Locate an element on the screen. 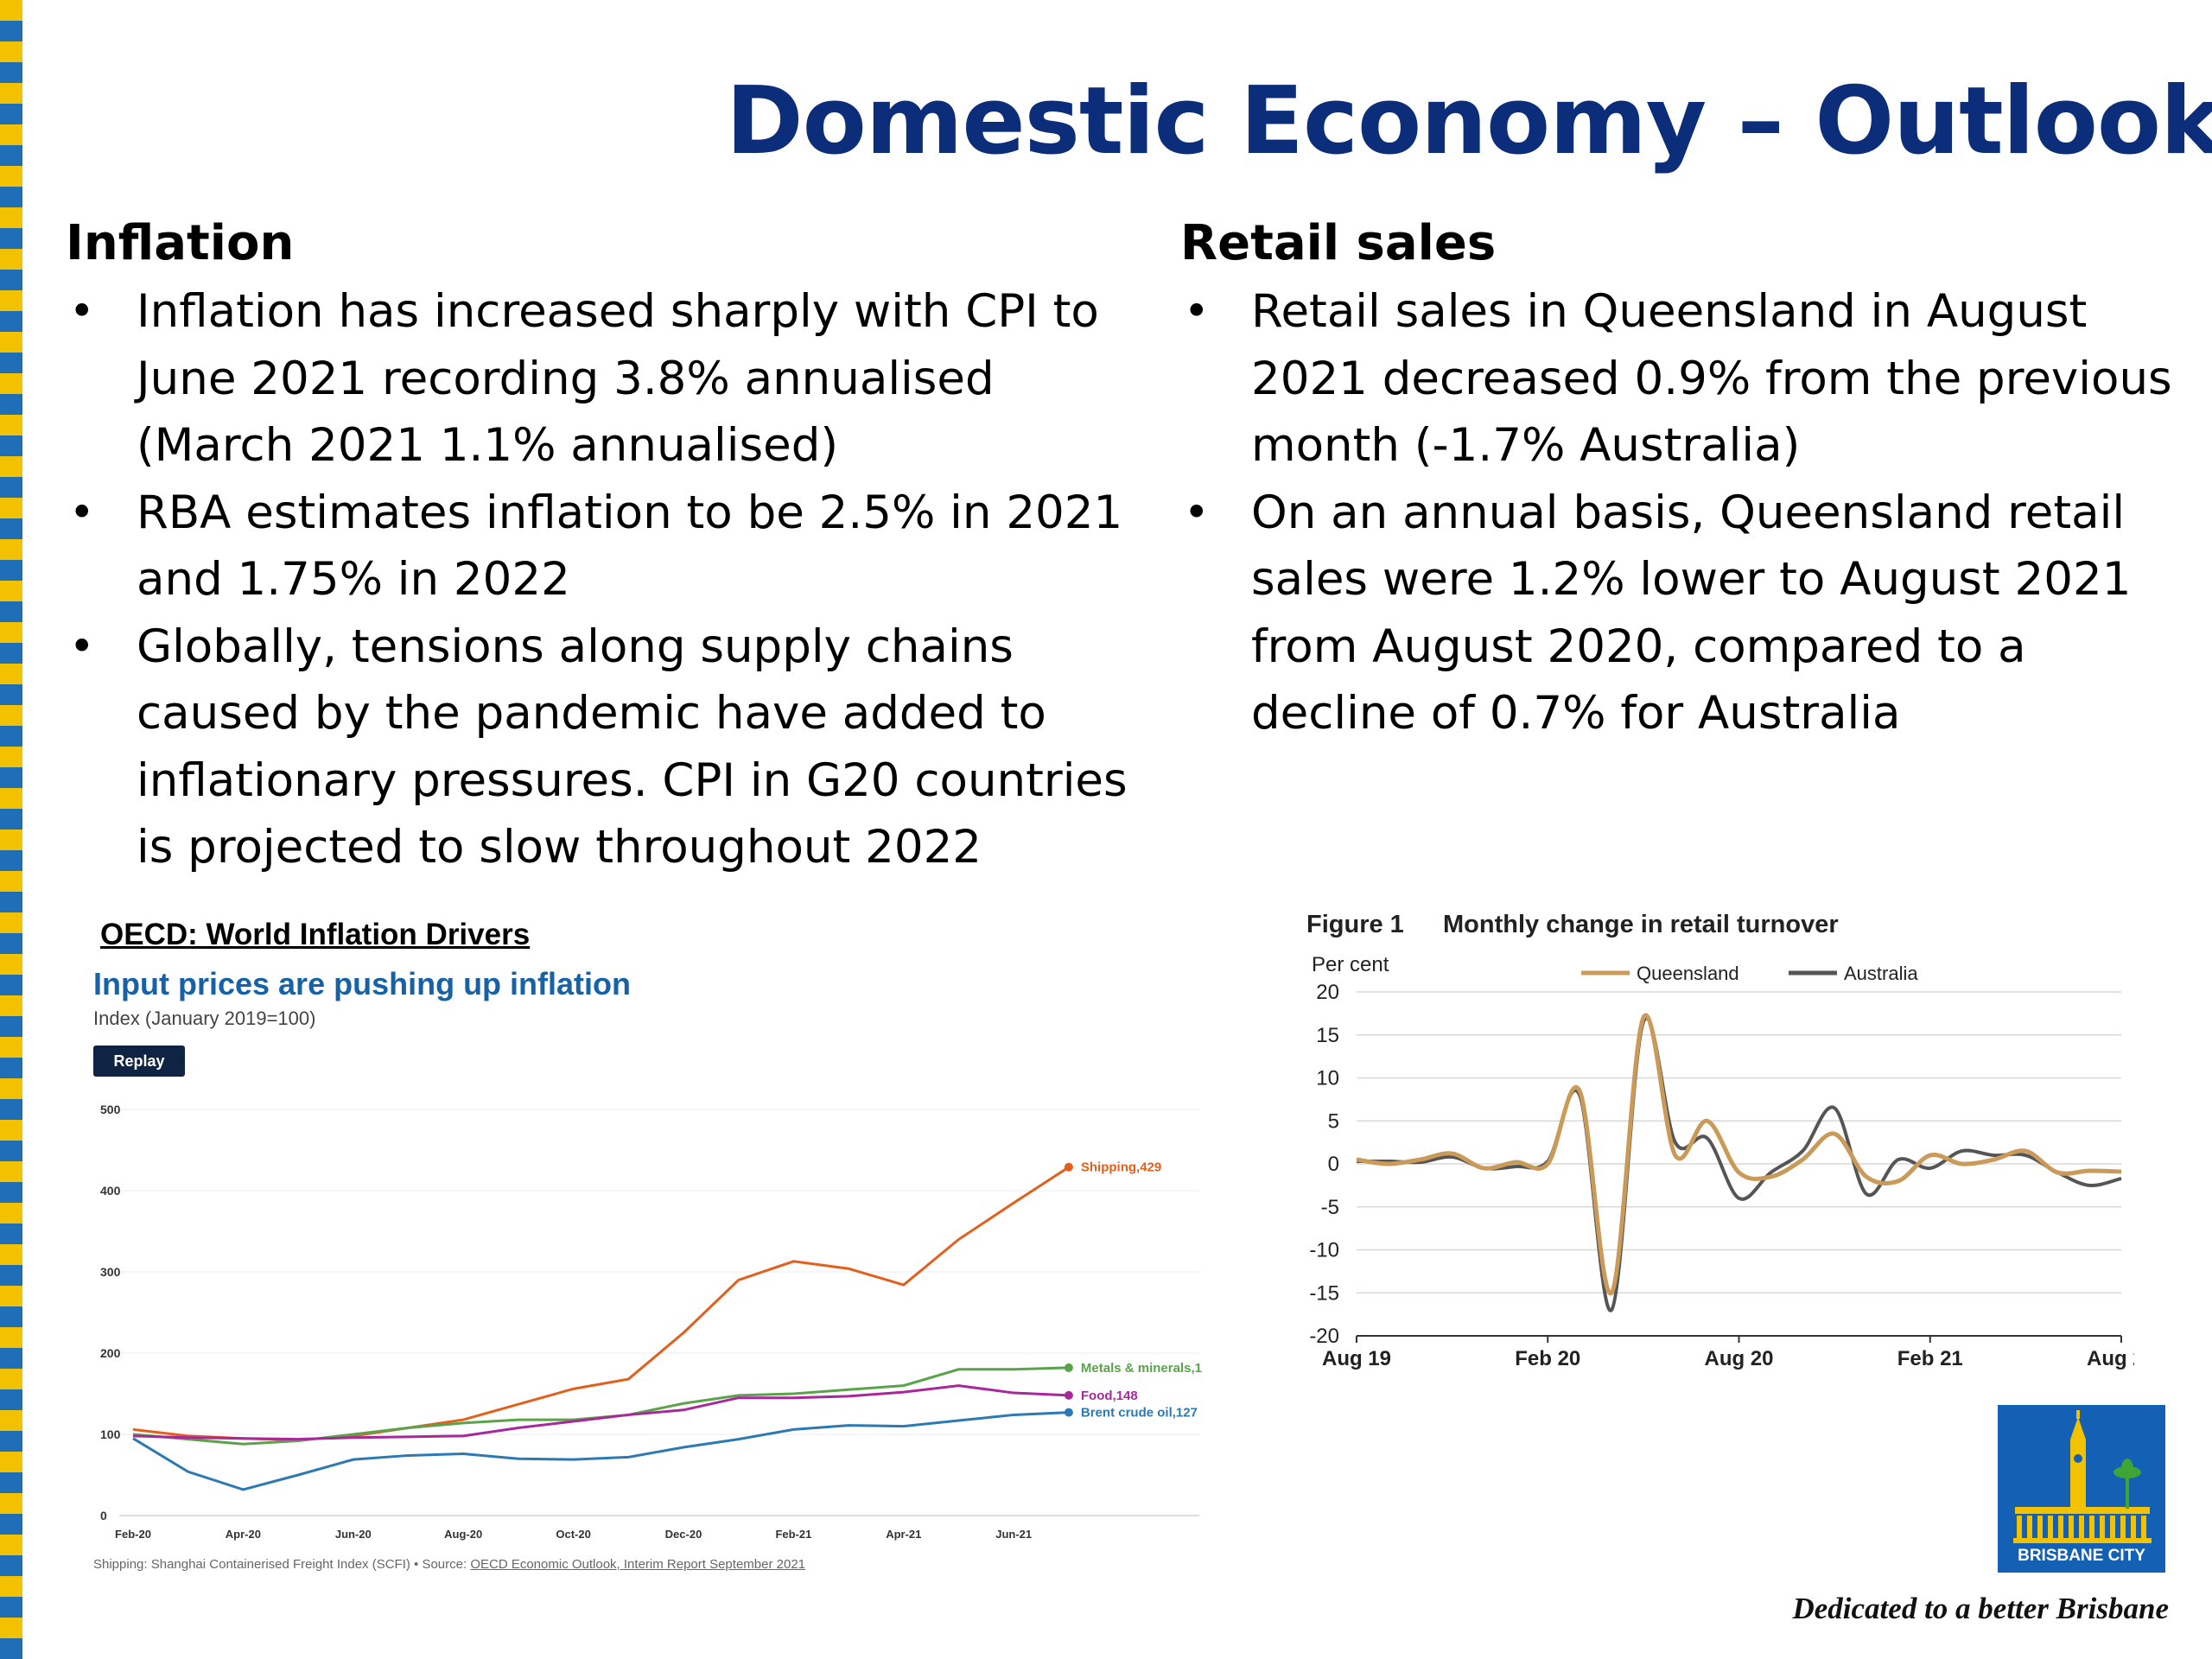 The image size is (2212, 1659). retail-heading: Retail sales is located at coordinates (1338, 243).